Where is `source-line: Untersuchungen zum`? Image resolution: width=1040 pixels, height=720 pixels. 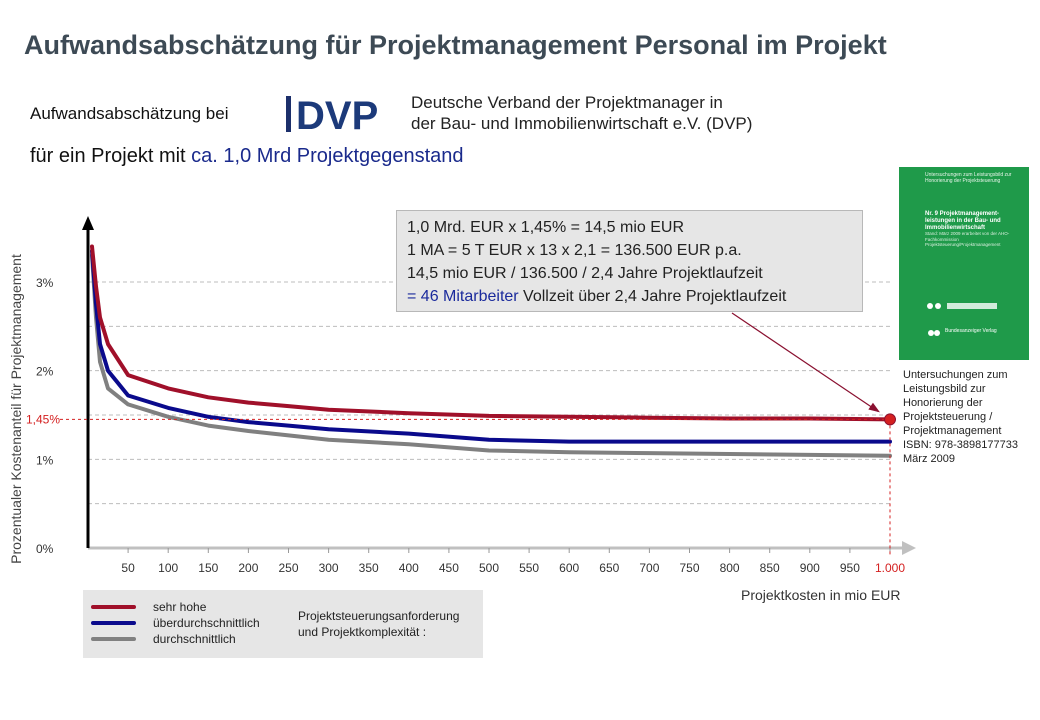 source-line: Untersuchungen zum is located at coordinates (955, 375).